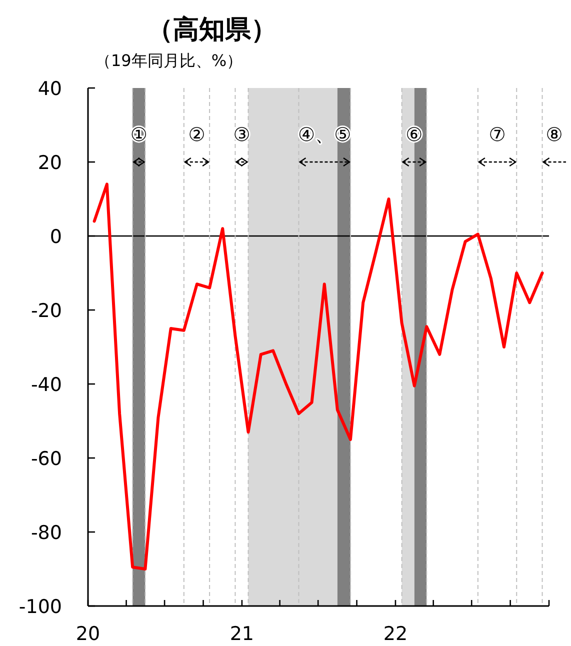 The image size is (571, 646). Describe the element at coordinates (46, 459) in the screenshot. I see `ytick: -60` at that location.